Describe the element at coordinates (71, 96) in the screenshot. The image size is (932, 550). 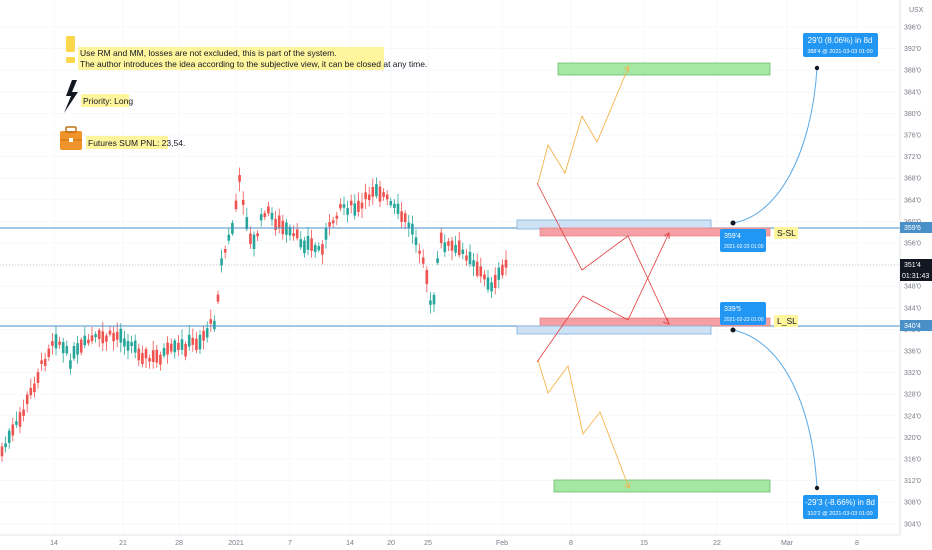
I see `lightning-icon` at that location.